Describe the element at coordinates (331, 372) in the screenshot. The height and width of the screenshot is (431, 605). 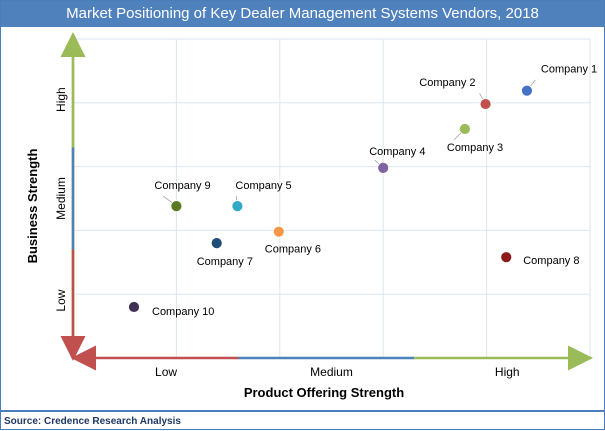
I see `x-tick-label: Medium` at that location.